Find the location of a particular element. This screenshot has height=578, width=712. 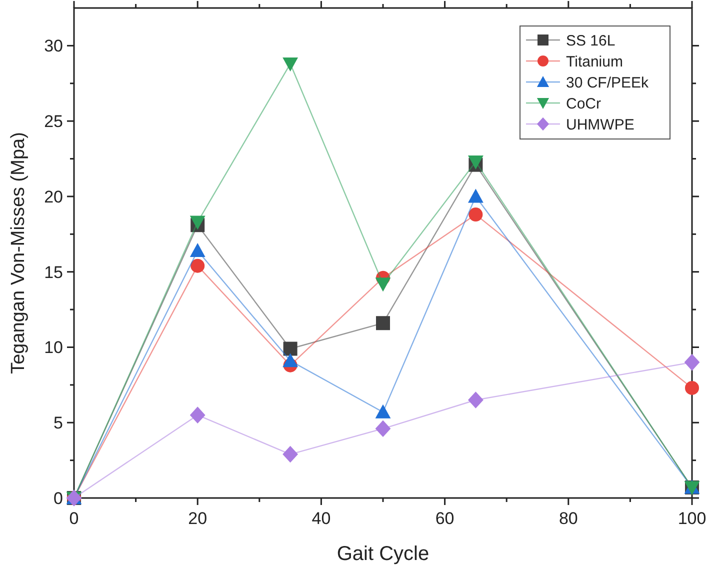

y-axis-title: Tegangan Von-Misses (Mpa) is located at coordinates (18, 253).